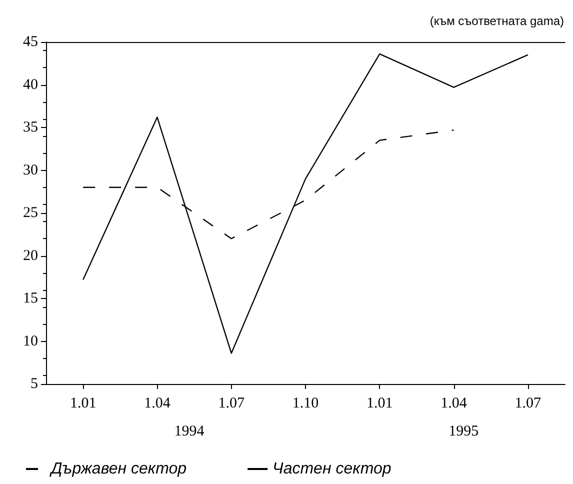 The height and width of the screenshot is (484, 573). Describe the element at coordinates (30, 213) in the screenshot. I see `y-tick-label: 25` at that location.